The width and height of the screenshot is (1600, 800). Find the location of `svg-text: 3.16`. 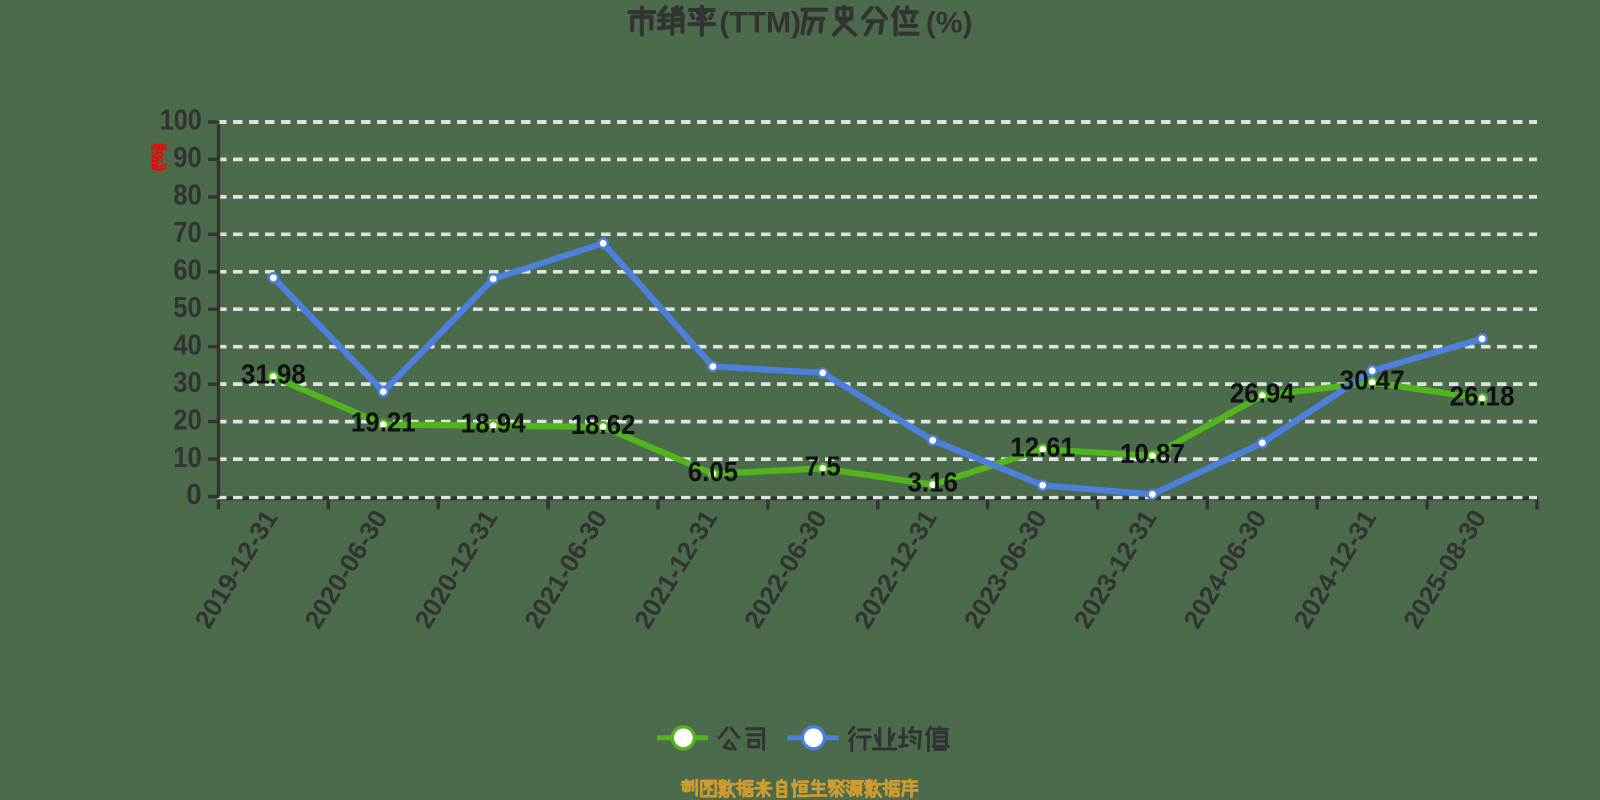

svg-text: 3.16 is located at coordinates (933, 482).